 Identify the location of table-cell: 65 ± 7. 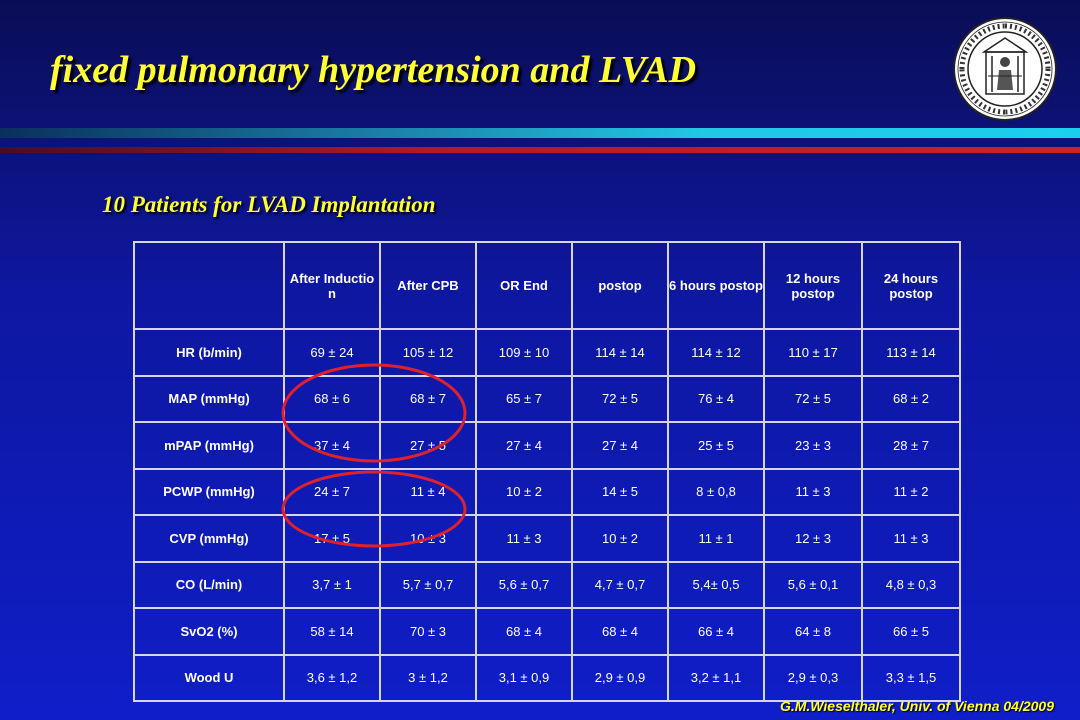
(524, 398).